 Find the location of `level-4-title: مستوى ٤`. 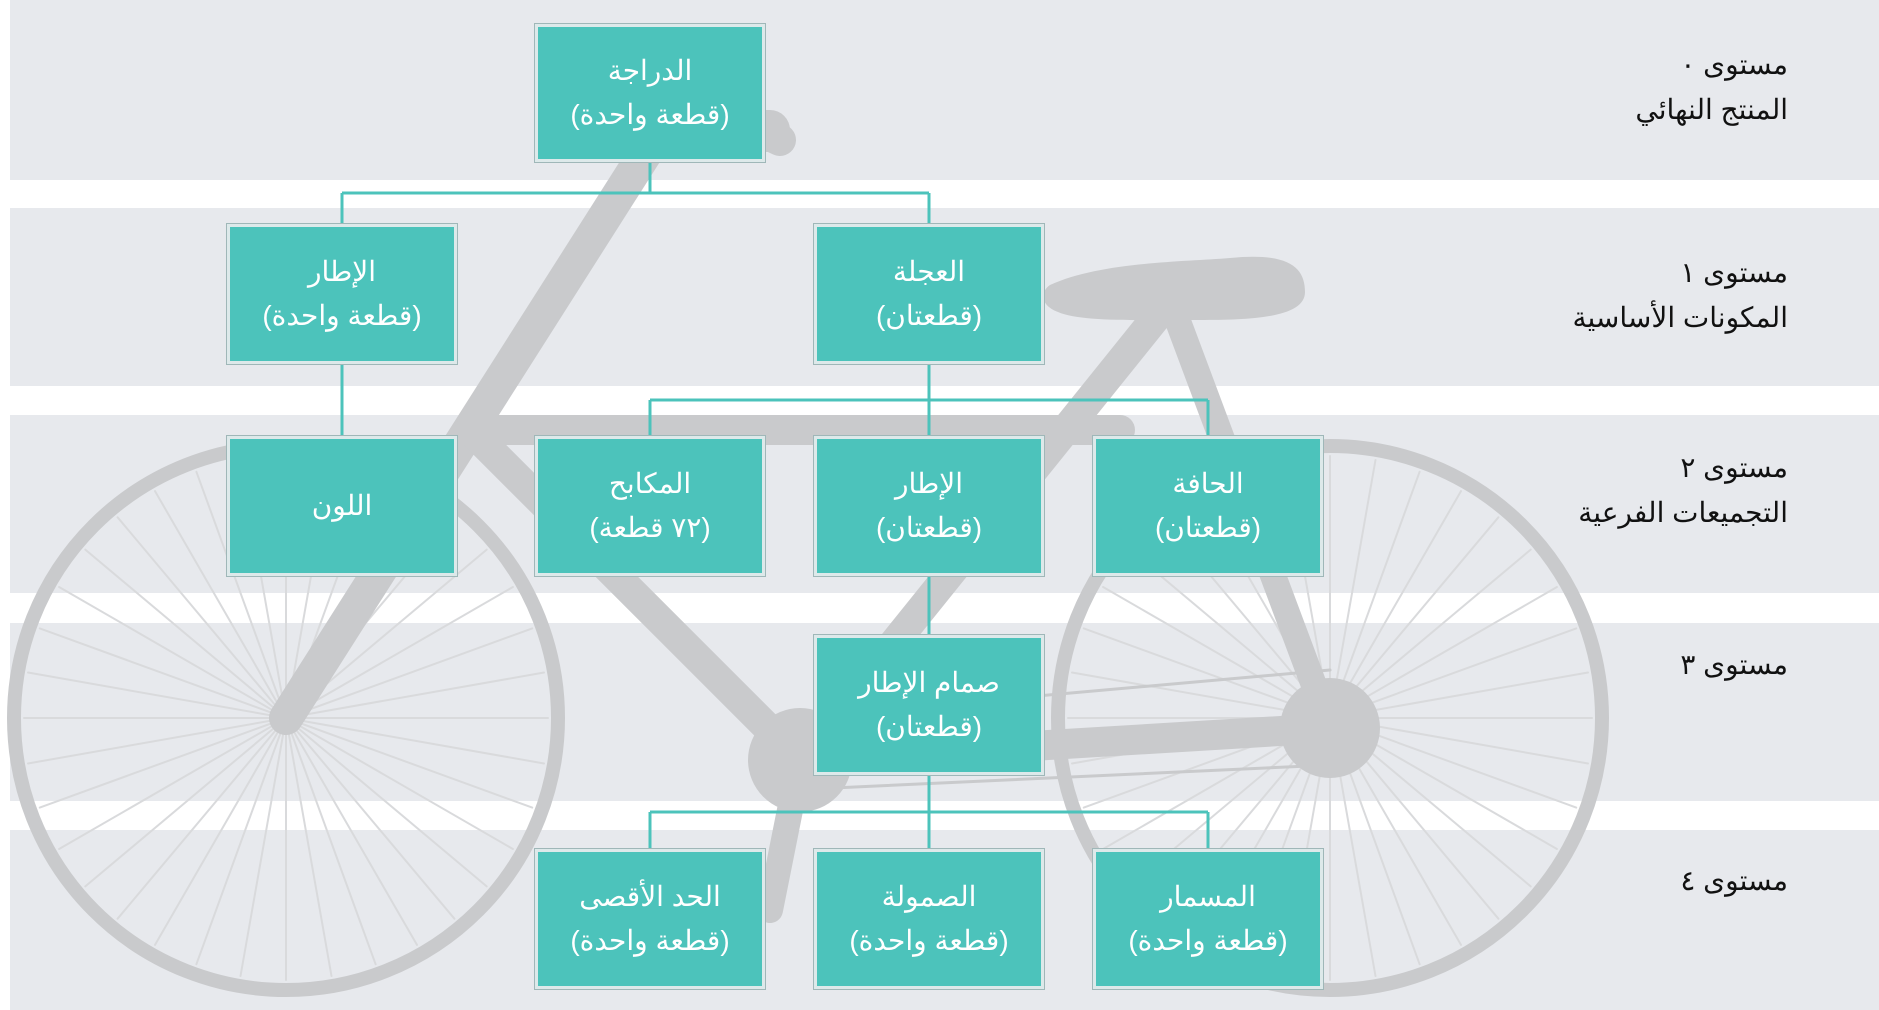

level-4-title: مستوى ٤ is located at coordinates (1734, 880).